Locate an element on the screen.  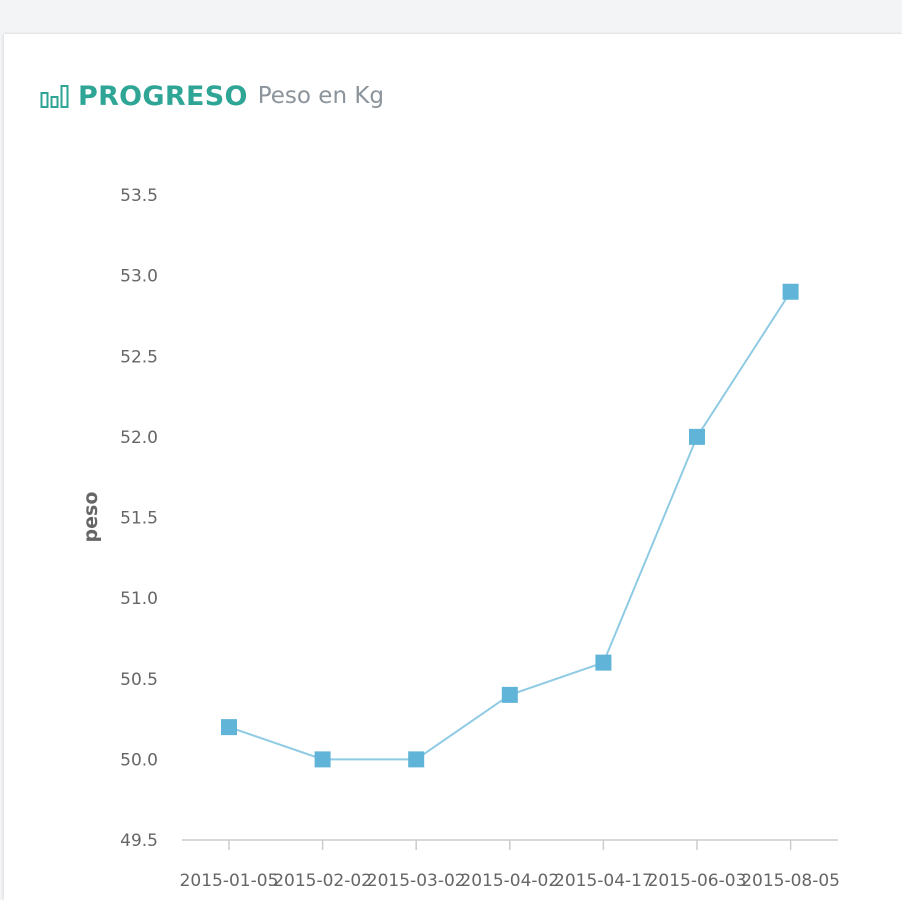
x-tick-label: 2015-01-05 is located at coordinates (229, 881).